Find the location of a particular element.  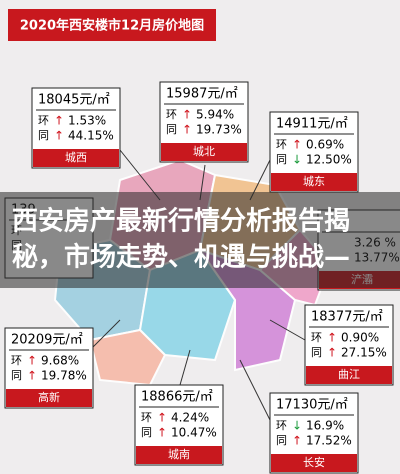

ring-value: 9.68% is located at coordinates (60, 361).